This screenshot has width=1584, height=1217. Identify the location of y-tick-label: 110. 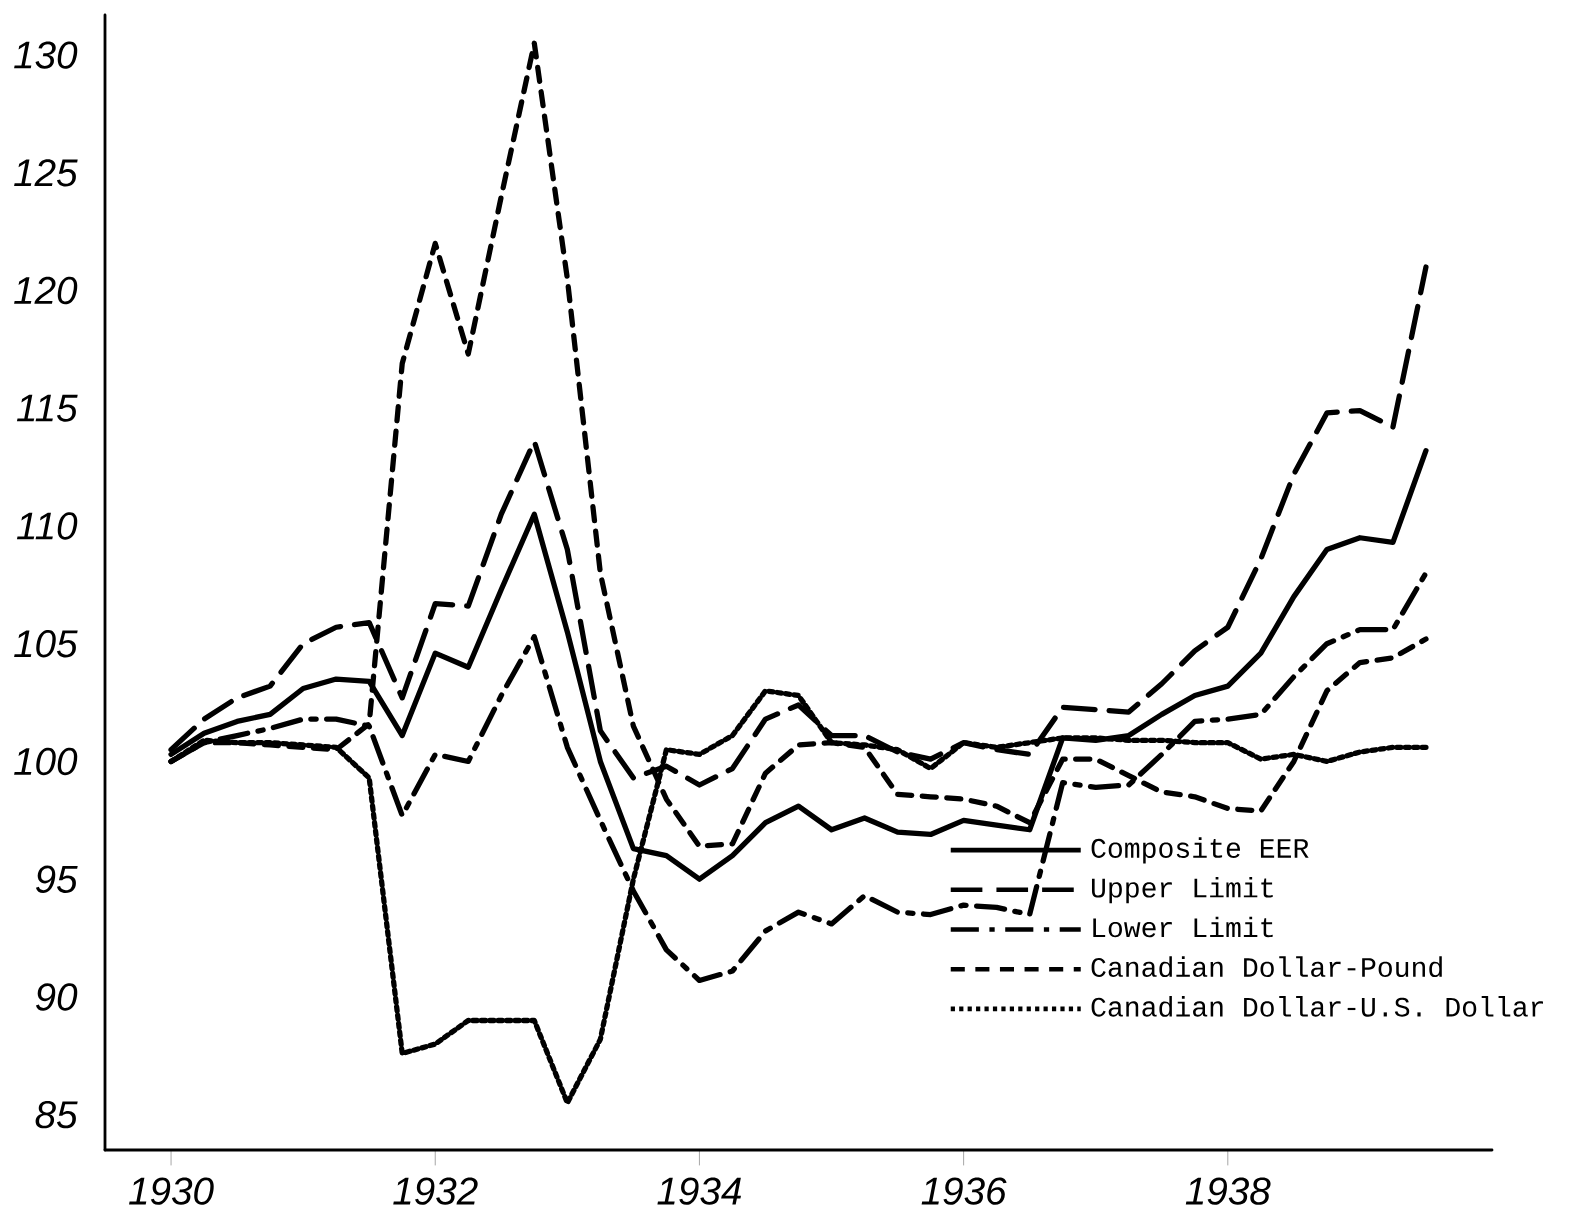
(47, 526).